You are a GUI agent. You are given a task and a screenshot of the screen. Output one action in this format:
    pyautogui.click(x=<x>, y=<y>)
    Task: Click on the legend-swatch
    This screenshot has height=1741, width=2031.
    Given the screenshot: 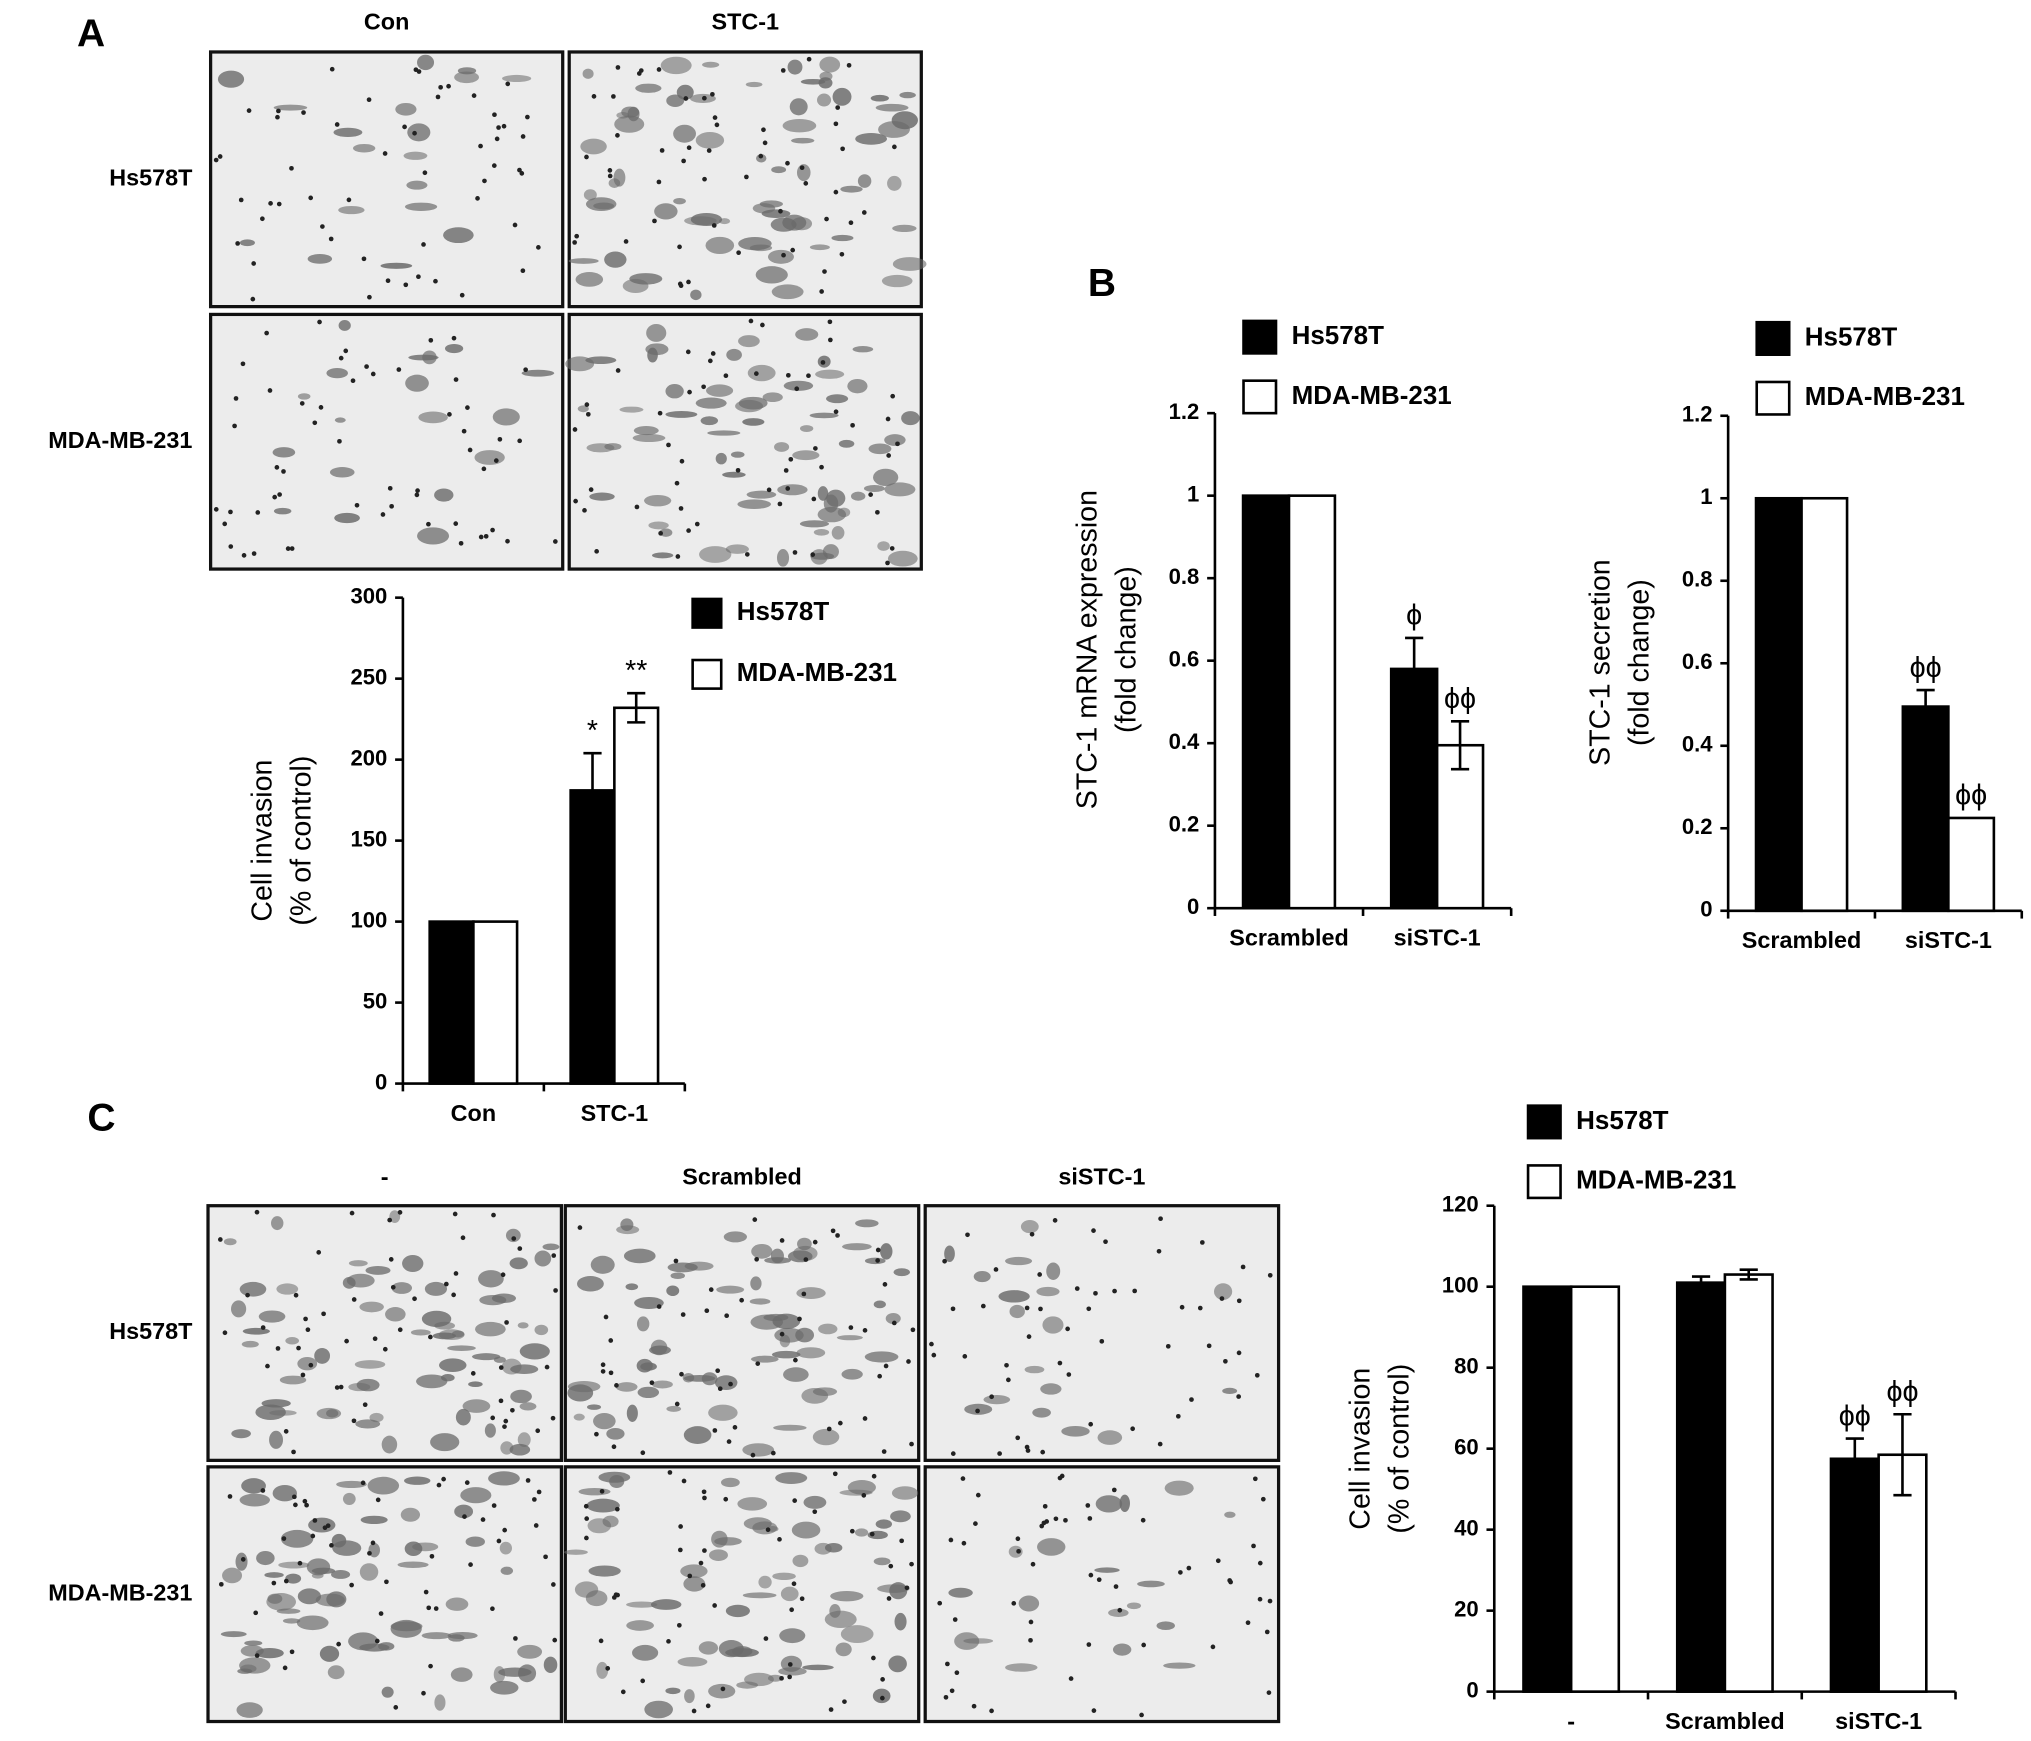 What is the action you would take?
    pyautogui.click(x=707, y=613)
    